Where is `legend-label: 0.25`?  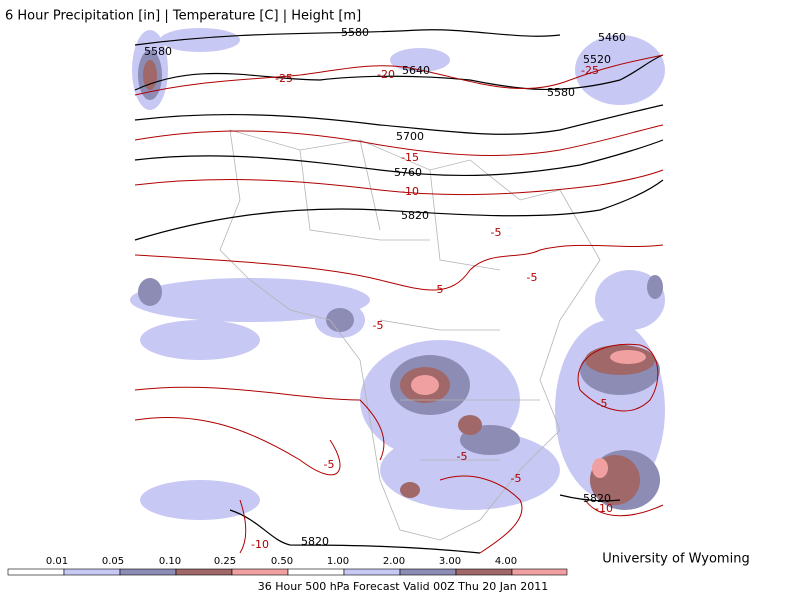 legend-label: 0.25 is located at coordinates (225, 561).